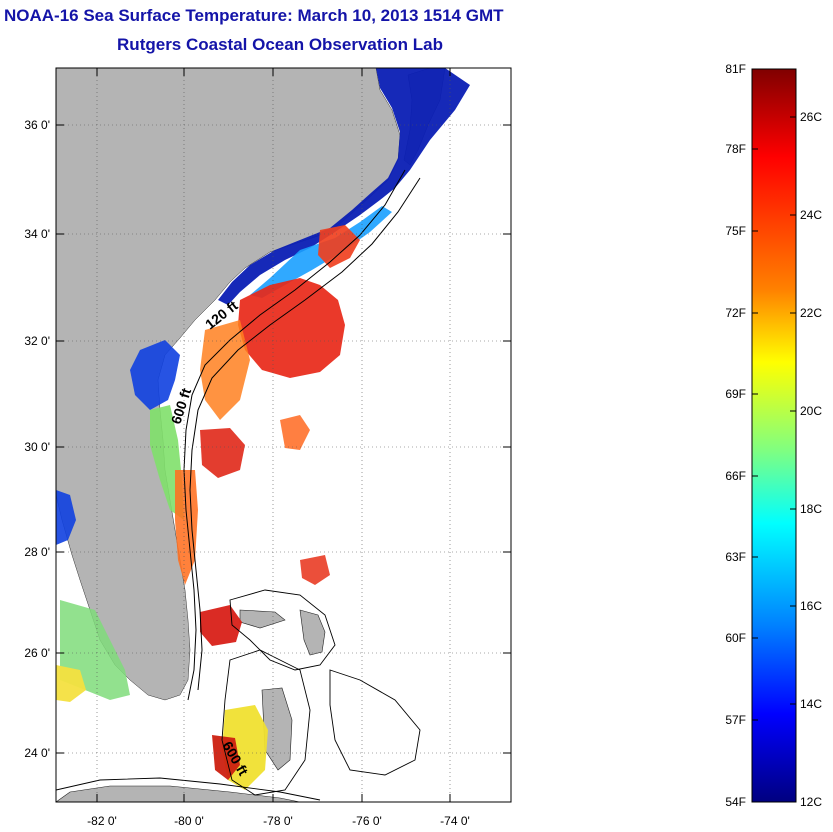 The height and width of the screenshot is (832, 833). What do you see at coordinates (735, 720) in the screenshot?
I see `colorbar-f-57: 57F` at bounding box center [735, 720].